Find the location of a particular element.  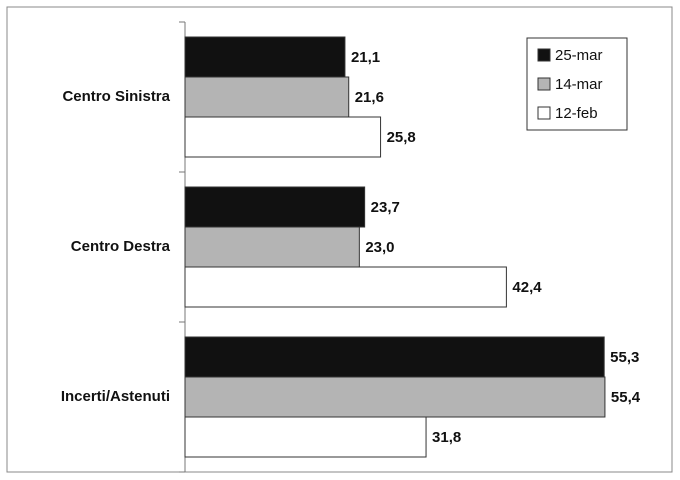

category-label: Centro Sinistra is located at coordinates (116, 96).